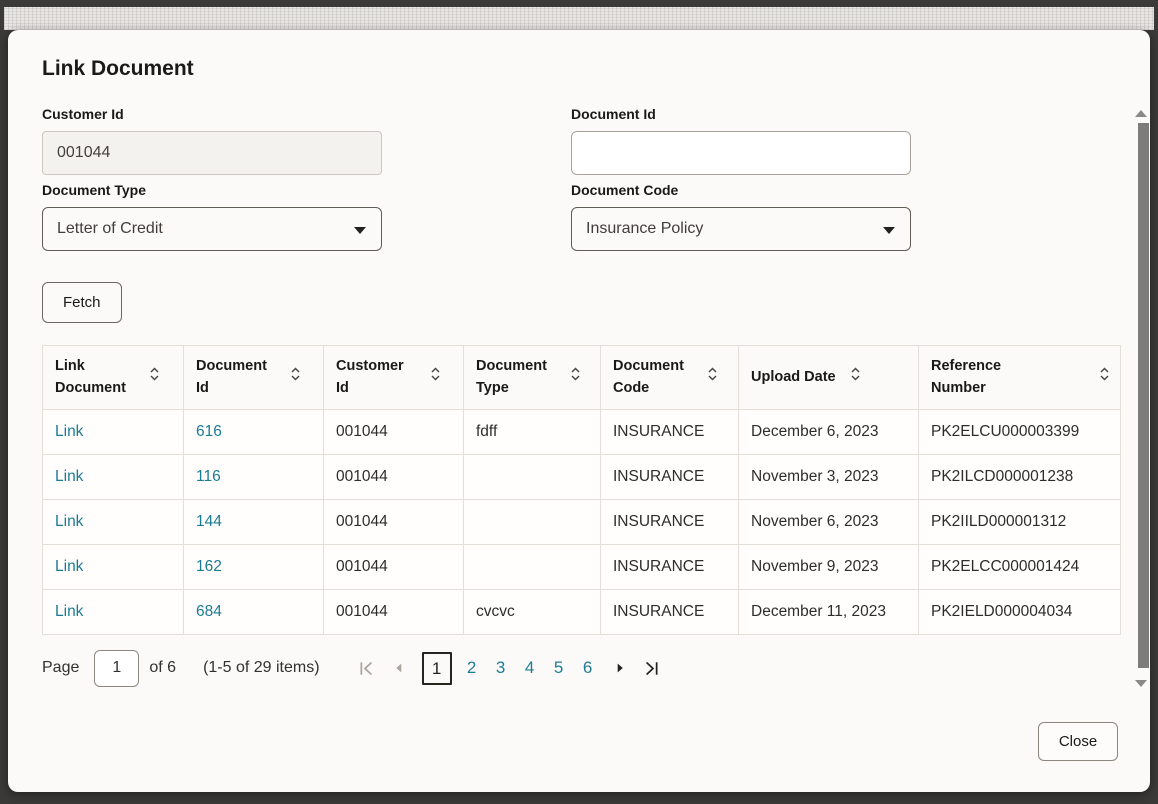 This screenshot has width=1158, height=804. I want to click on scrollbar-up-icon, so click(1141, 113).